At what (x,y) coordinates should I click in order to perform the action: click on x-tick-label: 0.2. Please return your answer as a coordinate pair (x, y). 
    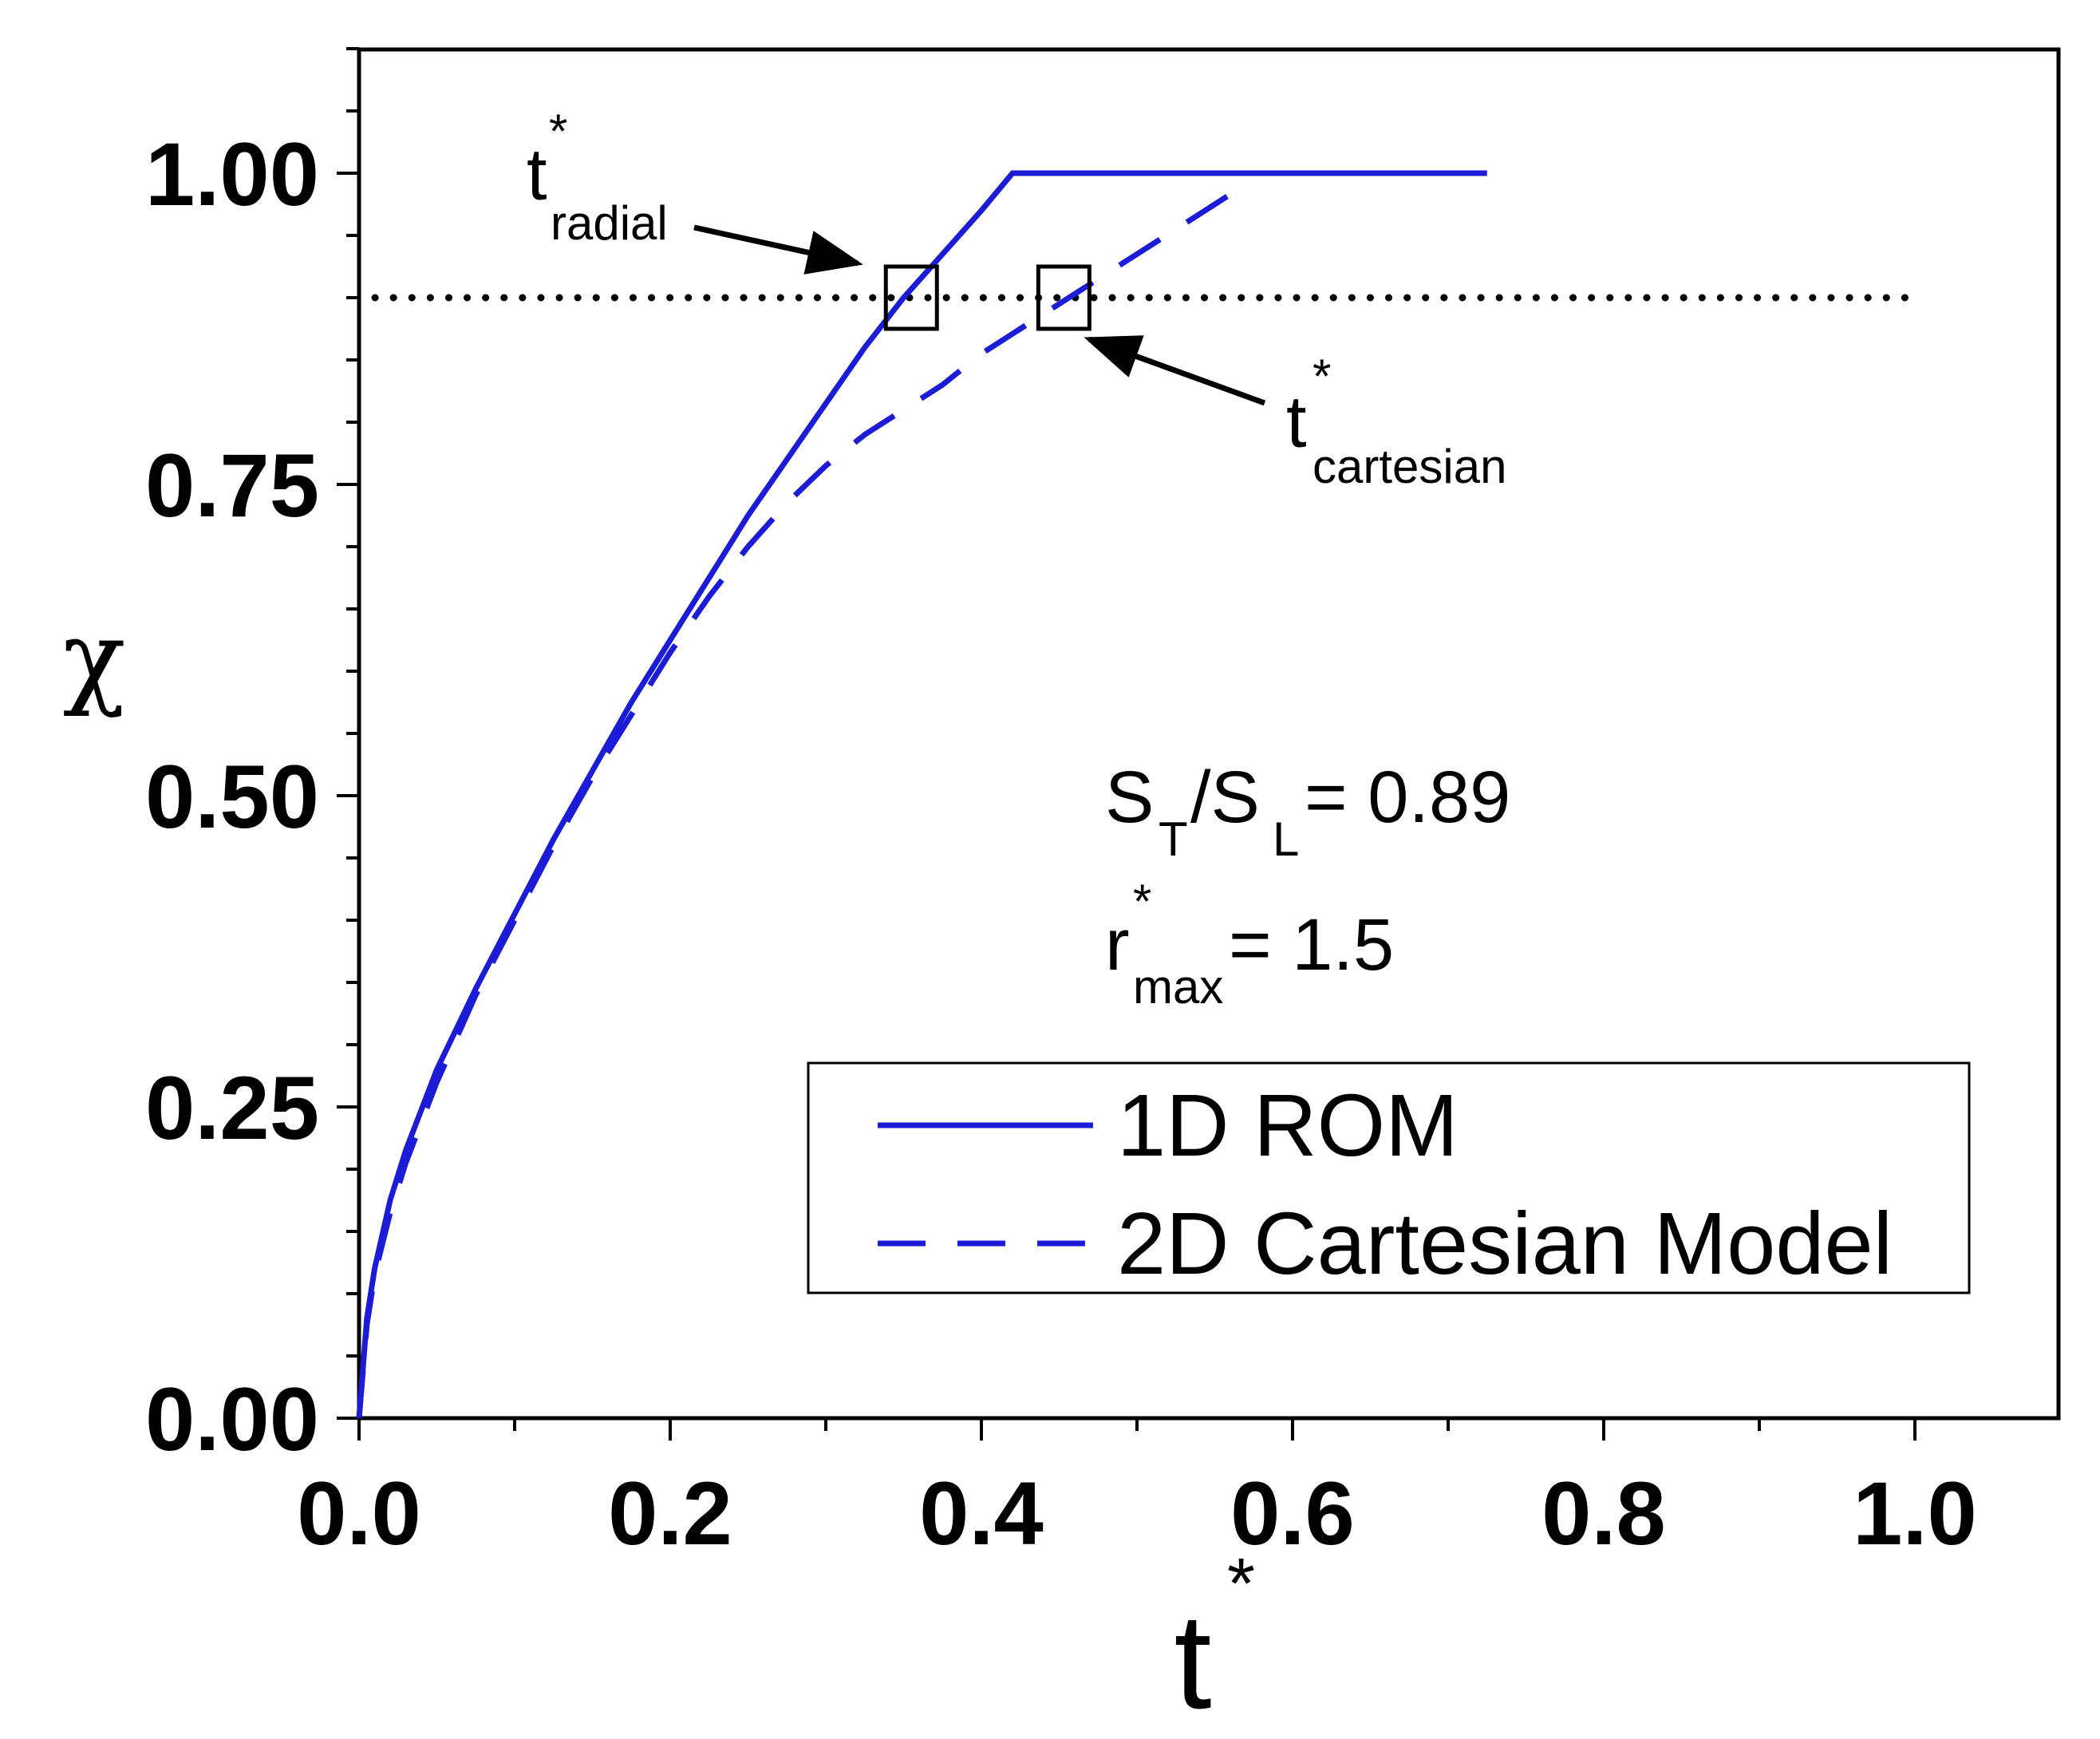
    Looking at the image, I should click on (670, 1513).